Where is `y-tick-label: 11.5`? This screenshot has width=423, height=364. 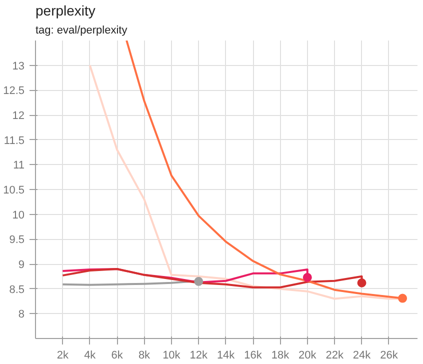 y-tick-label: 11.5 is located at coordinates (14, 140).